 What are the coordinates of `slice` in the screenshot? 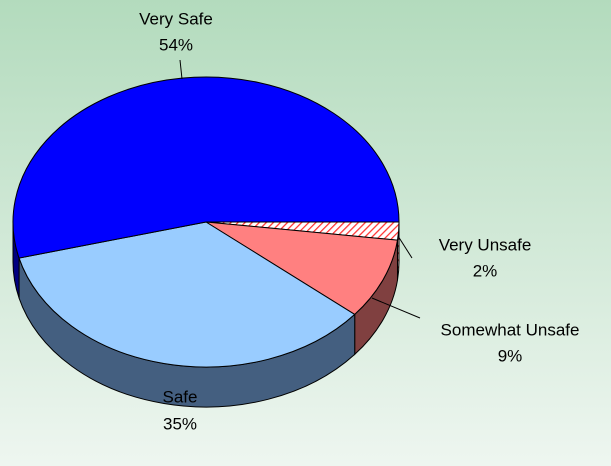 It's located at (302, 268).